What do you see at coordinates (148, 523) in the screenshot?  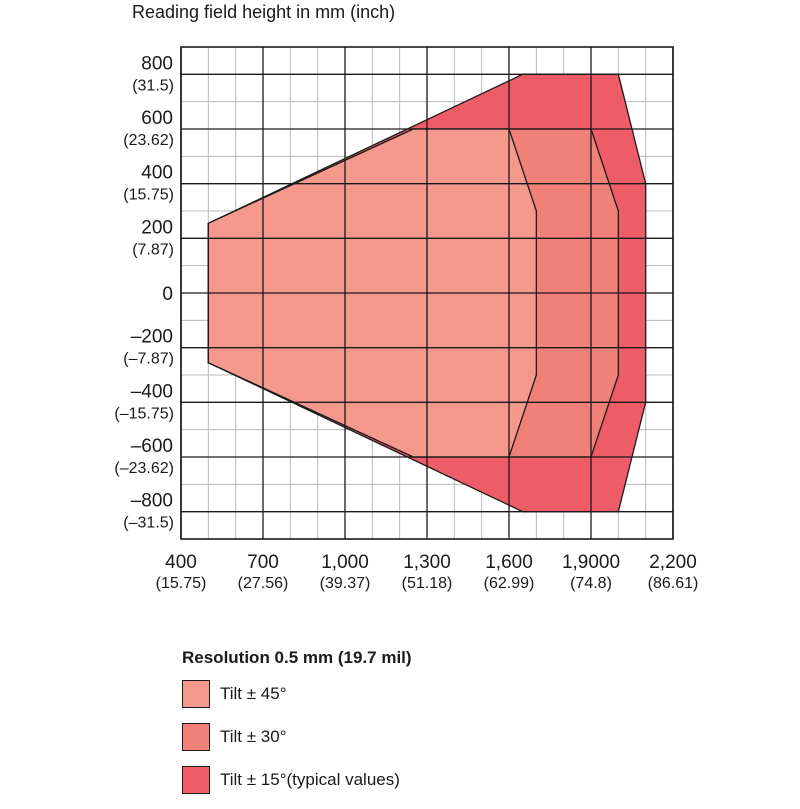 I see `y-tick-sublabel: (–31.5)` at bounding box center [148, 523].